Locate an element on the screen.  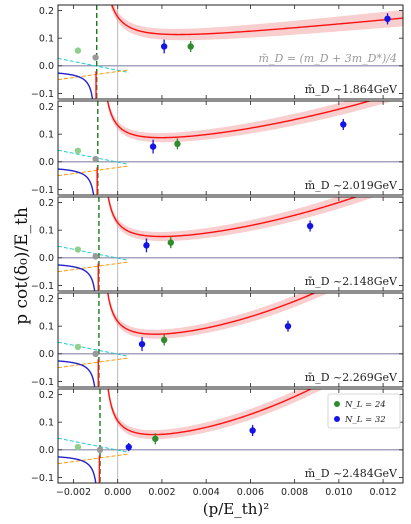
x-tick-label: −0.002 is located at coordinates (73, 492).